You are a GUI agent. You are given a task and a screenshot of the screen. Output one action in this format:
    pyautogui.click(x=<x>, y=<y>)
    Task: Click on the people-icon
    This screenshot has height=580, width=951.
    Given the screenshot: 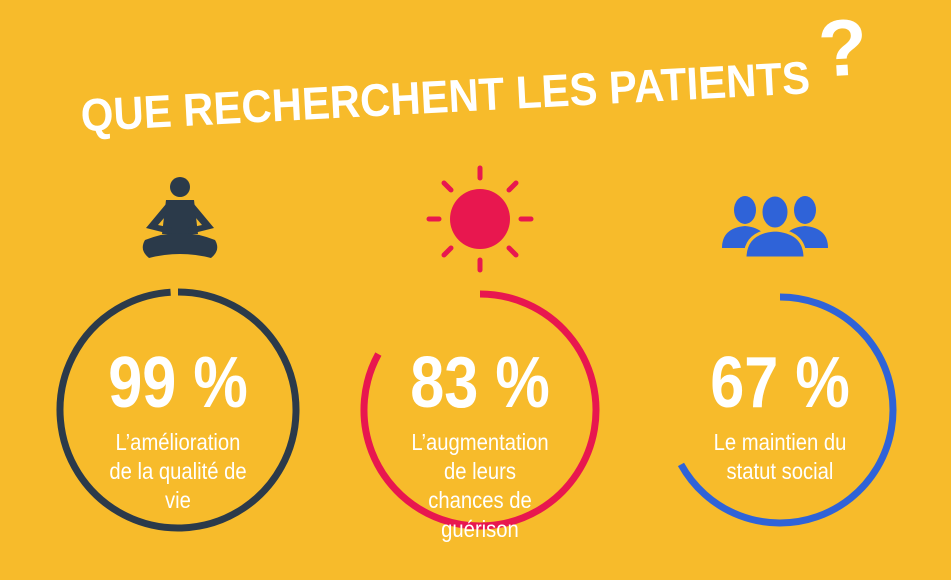 What is the action you would take?
    pyautogui.click(x=775, y=226)
    